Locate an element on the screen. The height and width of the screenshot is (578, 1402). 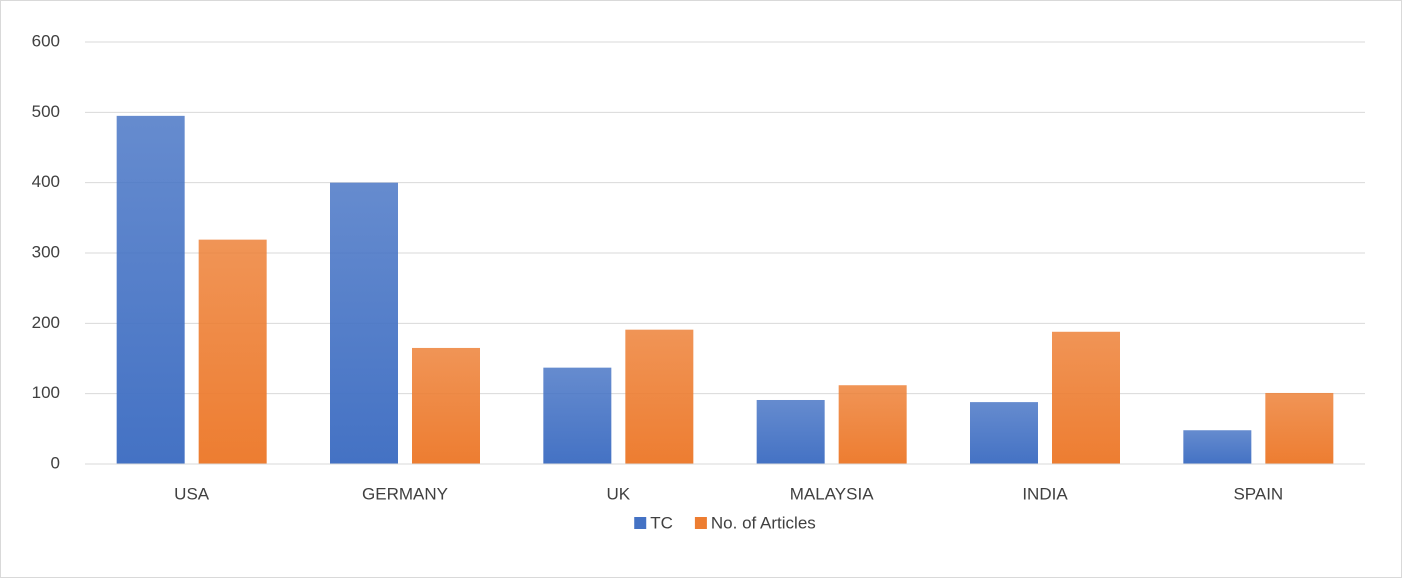
x-tick-label: MALAYSIA is located at coordinates (832, 493).